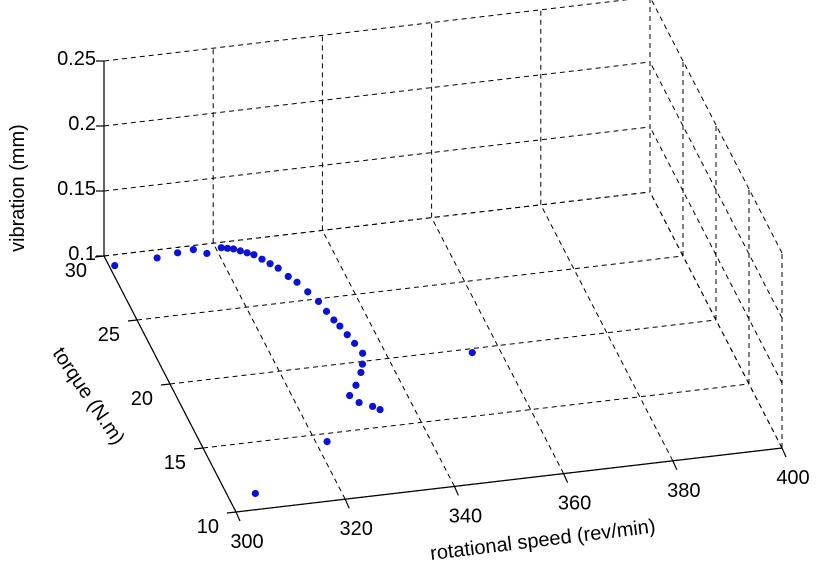  What do you see at coordinates (76, 59) in the screenshot?
I see `z-tick-label: 0.25` at bounding box center [76, 59].